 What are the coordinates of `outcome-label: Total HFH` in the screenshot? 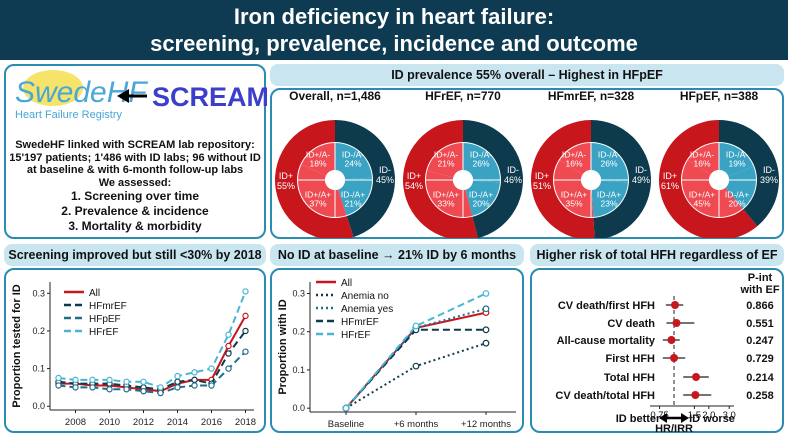 It's located at (629, 378).